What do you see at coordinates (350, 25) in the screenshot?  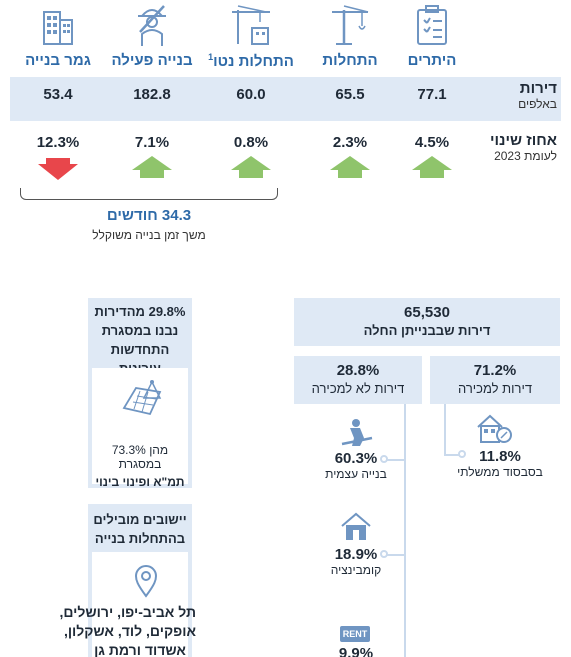 I see `crane-icon` at bounding box center [350, 25].